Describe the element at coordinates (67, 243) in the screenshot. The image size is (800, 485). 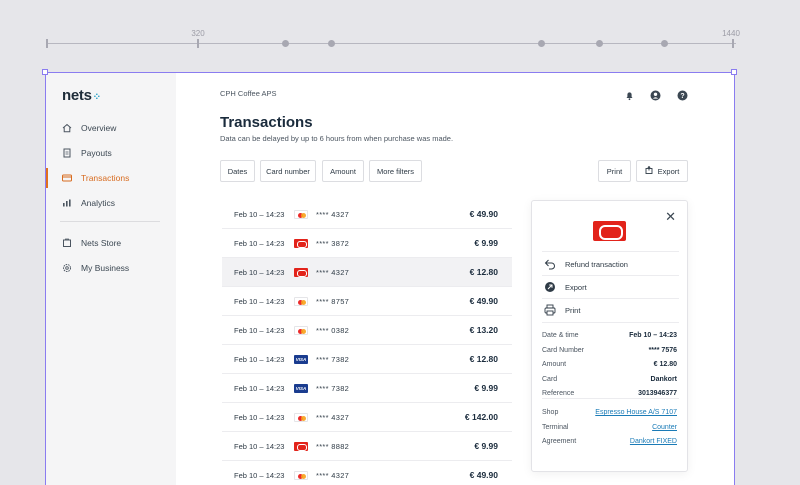
I see `store-icon` at that location.